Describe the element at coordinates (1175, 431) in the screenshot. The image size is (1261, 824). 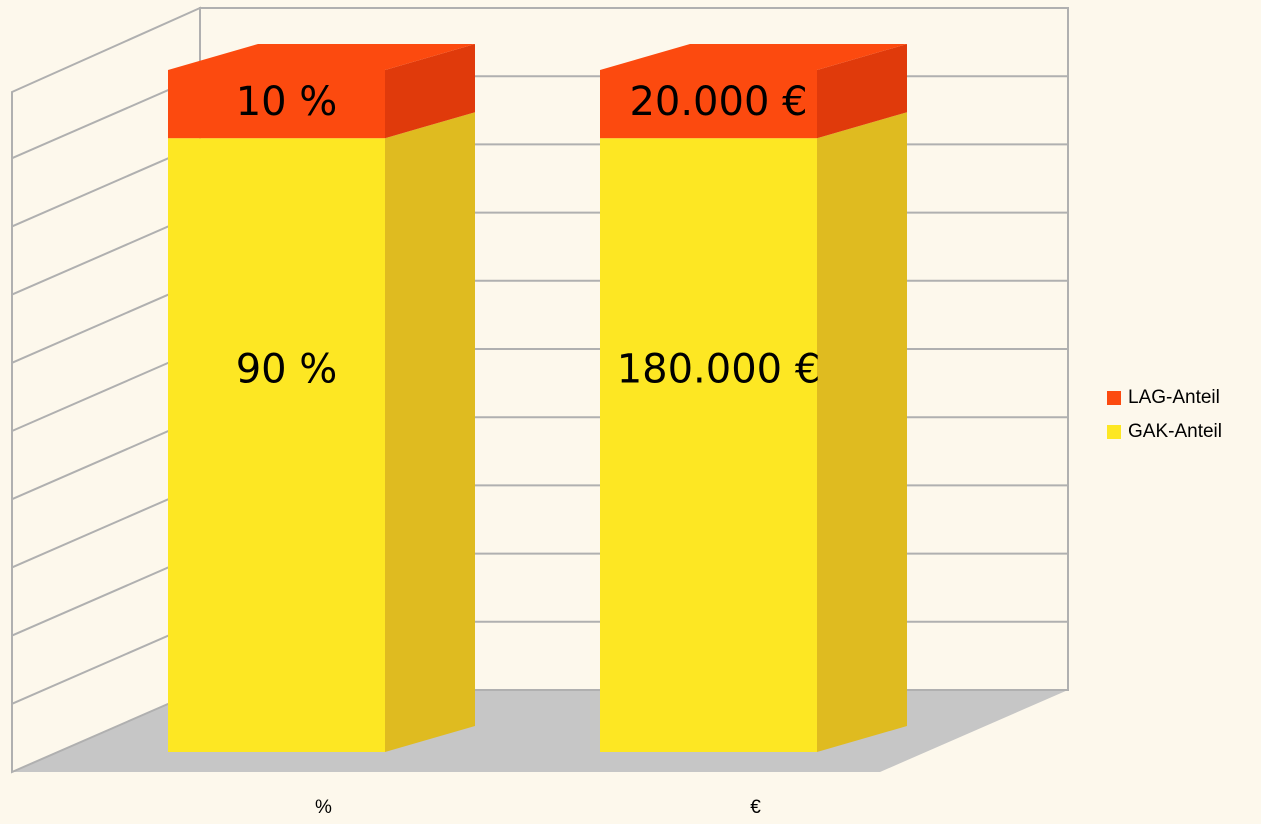
I see `legend-label: GAK-Anteil` at that location.